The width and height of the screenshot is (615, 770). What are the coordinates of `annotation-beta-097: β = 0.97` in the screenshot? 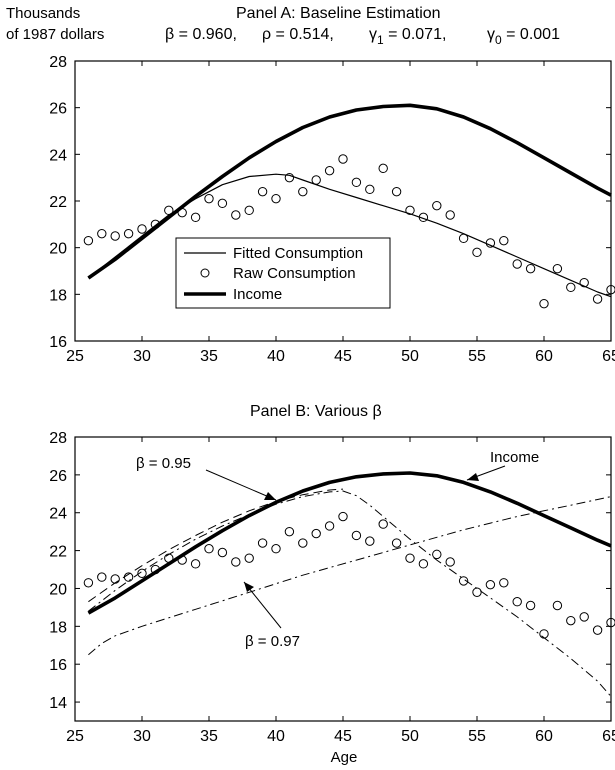 It's located at (272, 641).